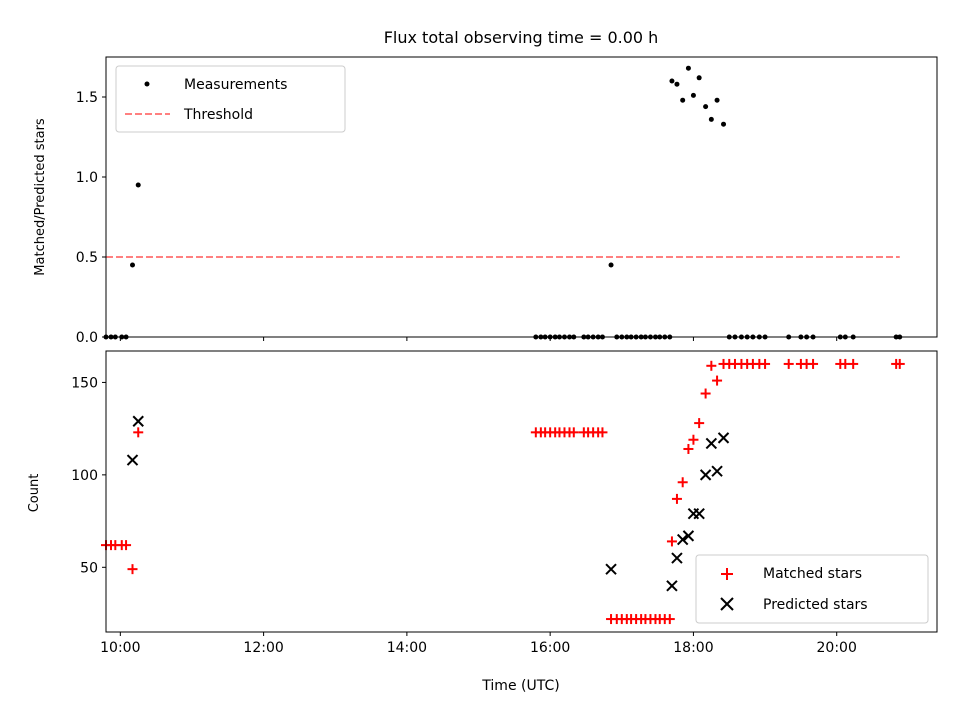 The width and height of the screenshot is (960, 720). I want to click on legend-counts: Matched stars Predicted stars, so click(812, 589).